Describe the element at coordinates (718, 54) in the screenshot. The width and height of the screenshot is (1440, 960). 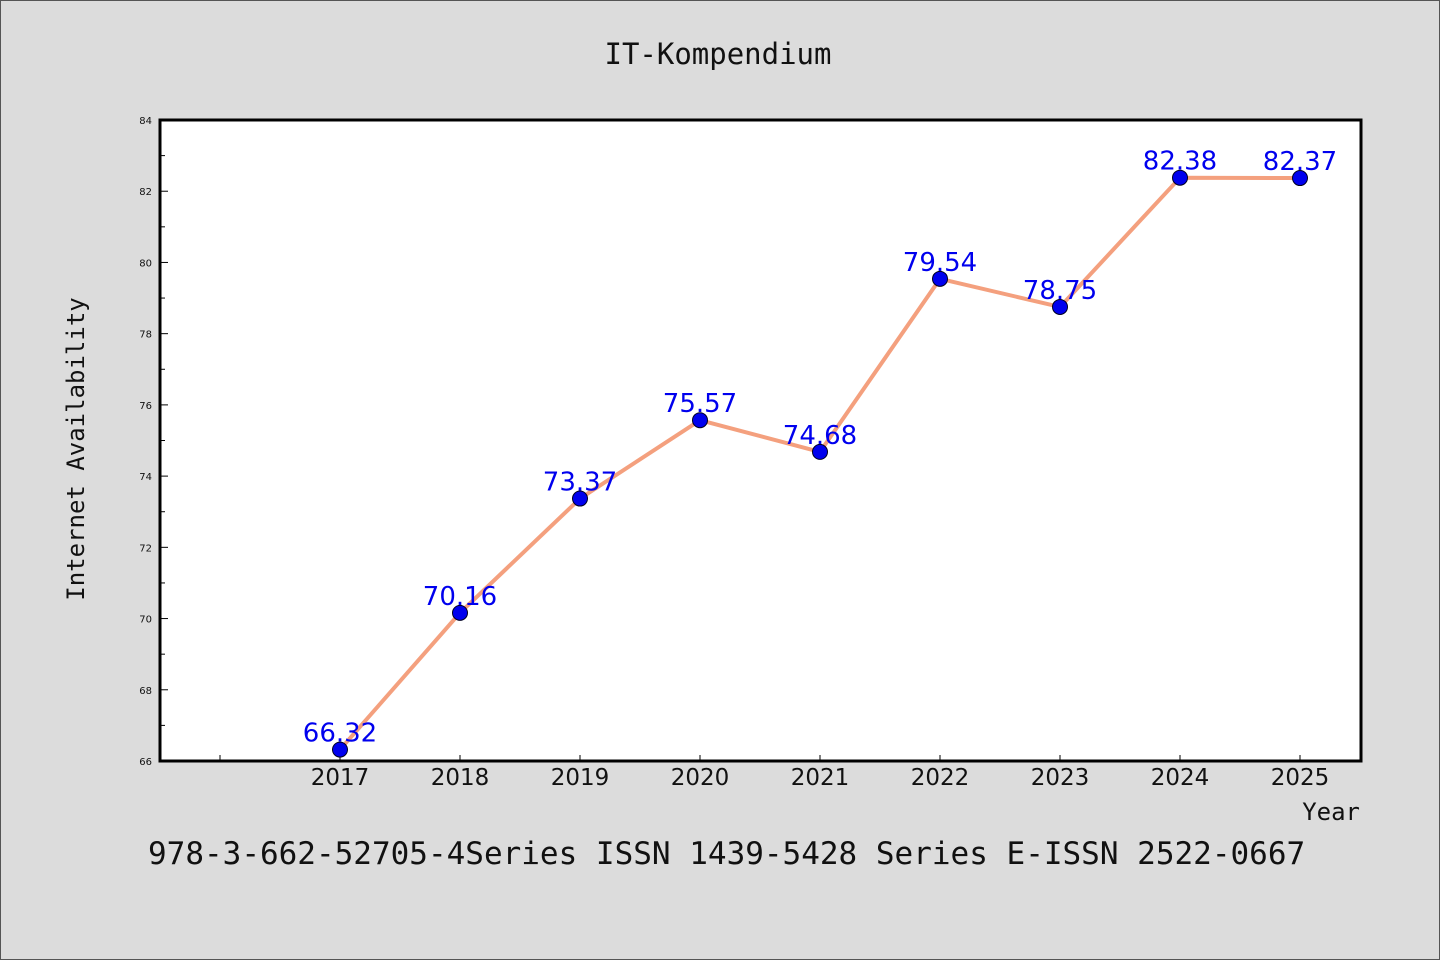
I see `chart-title: IT-Kompendium` at that location.